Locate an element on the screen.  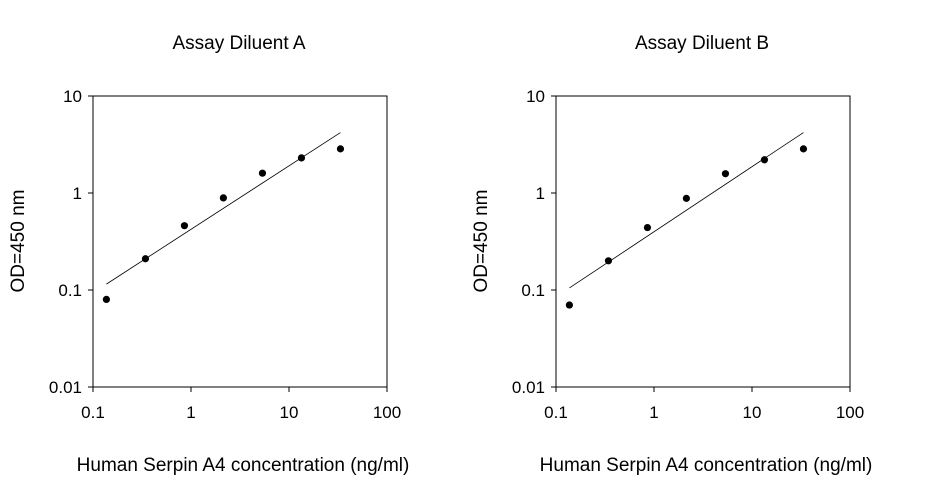
chart-title: Assay Diluent A is located at coordinates (238, 43).